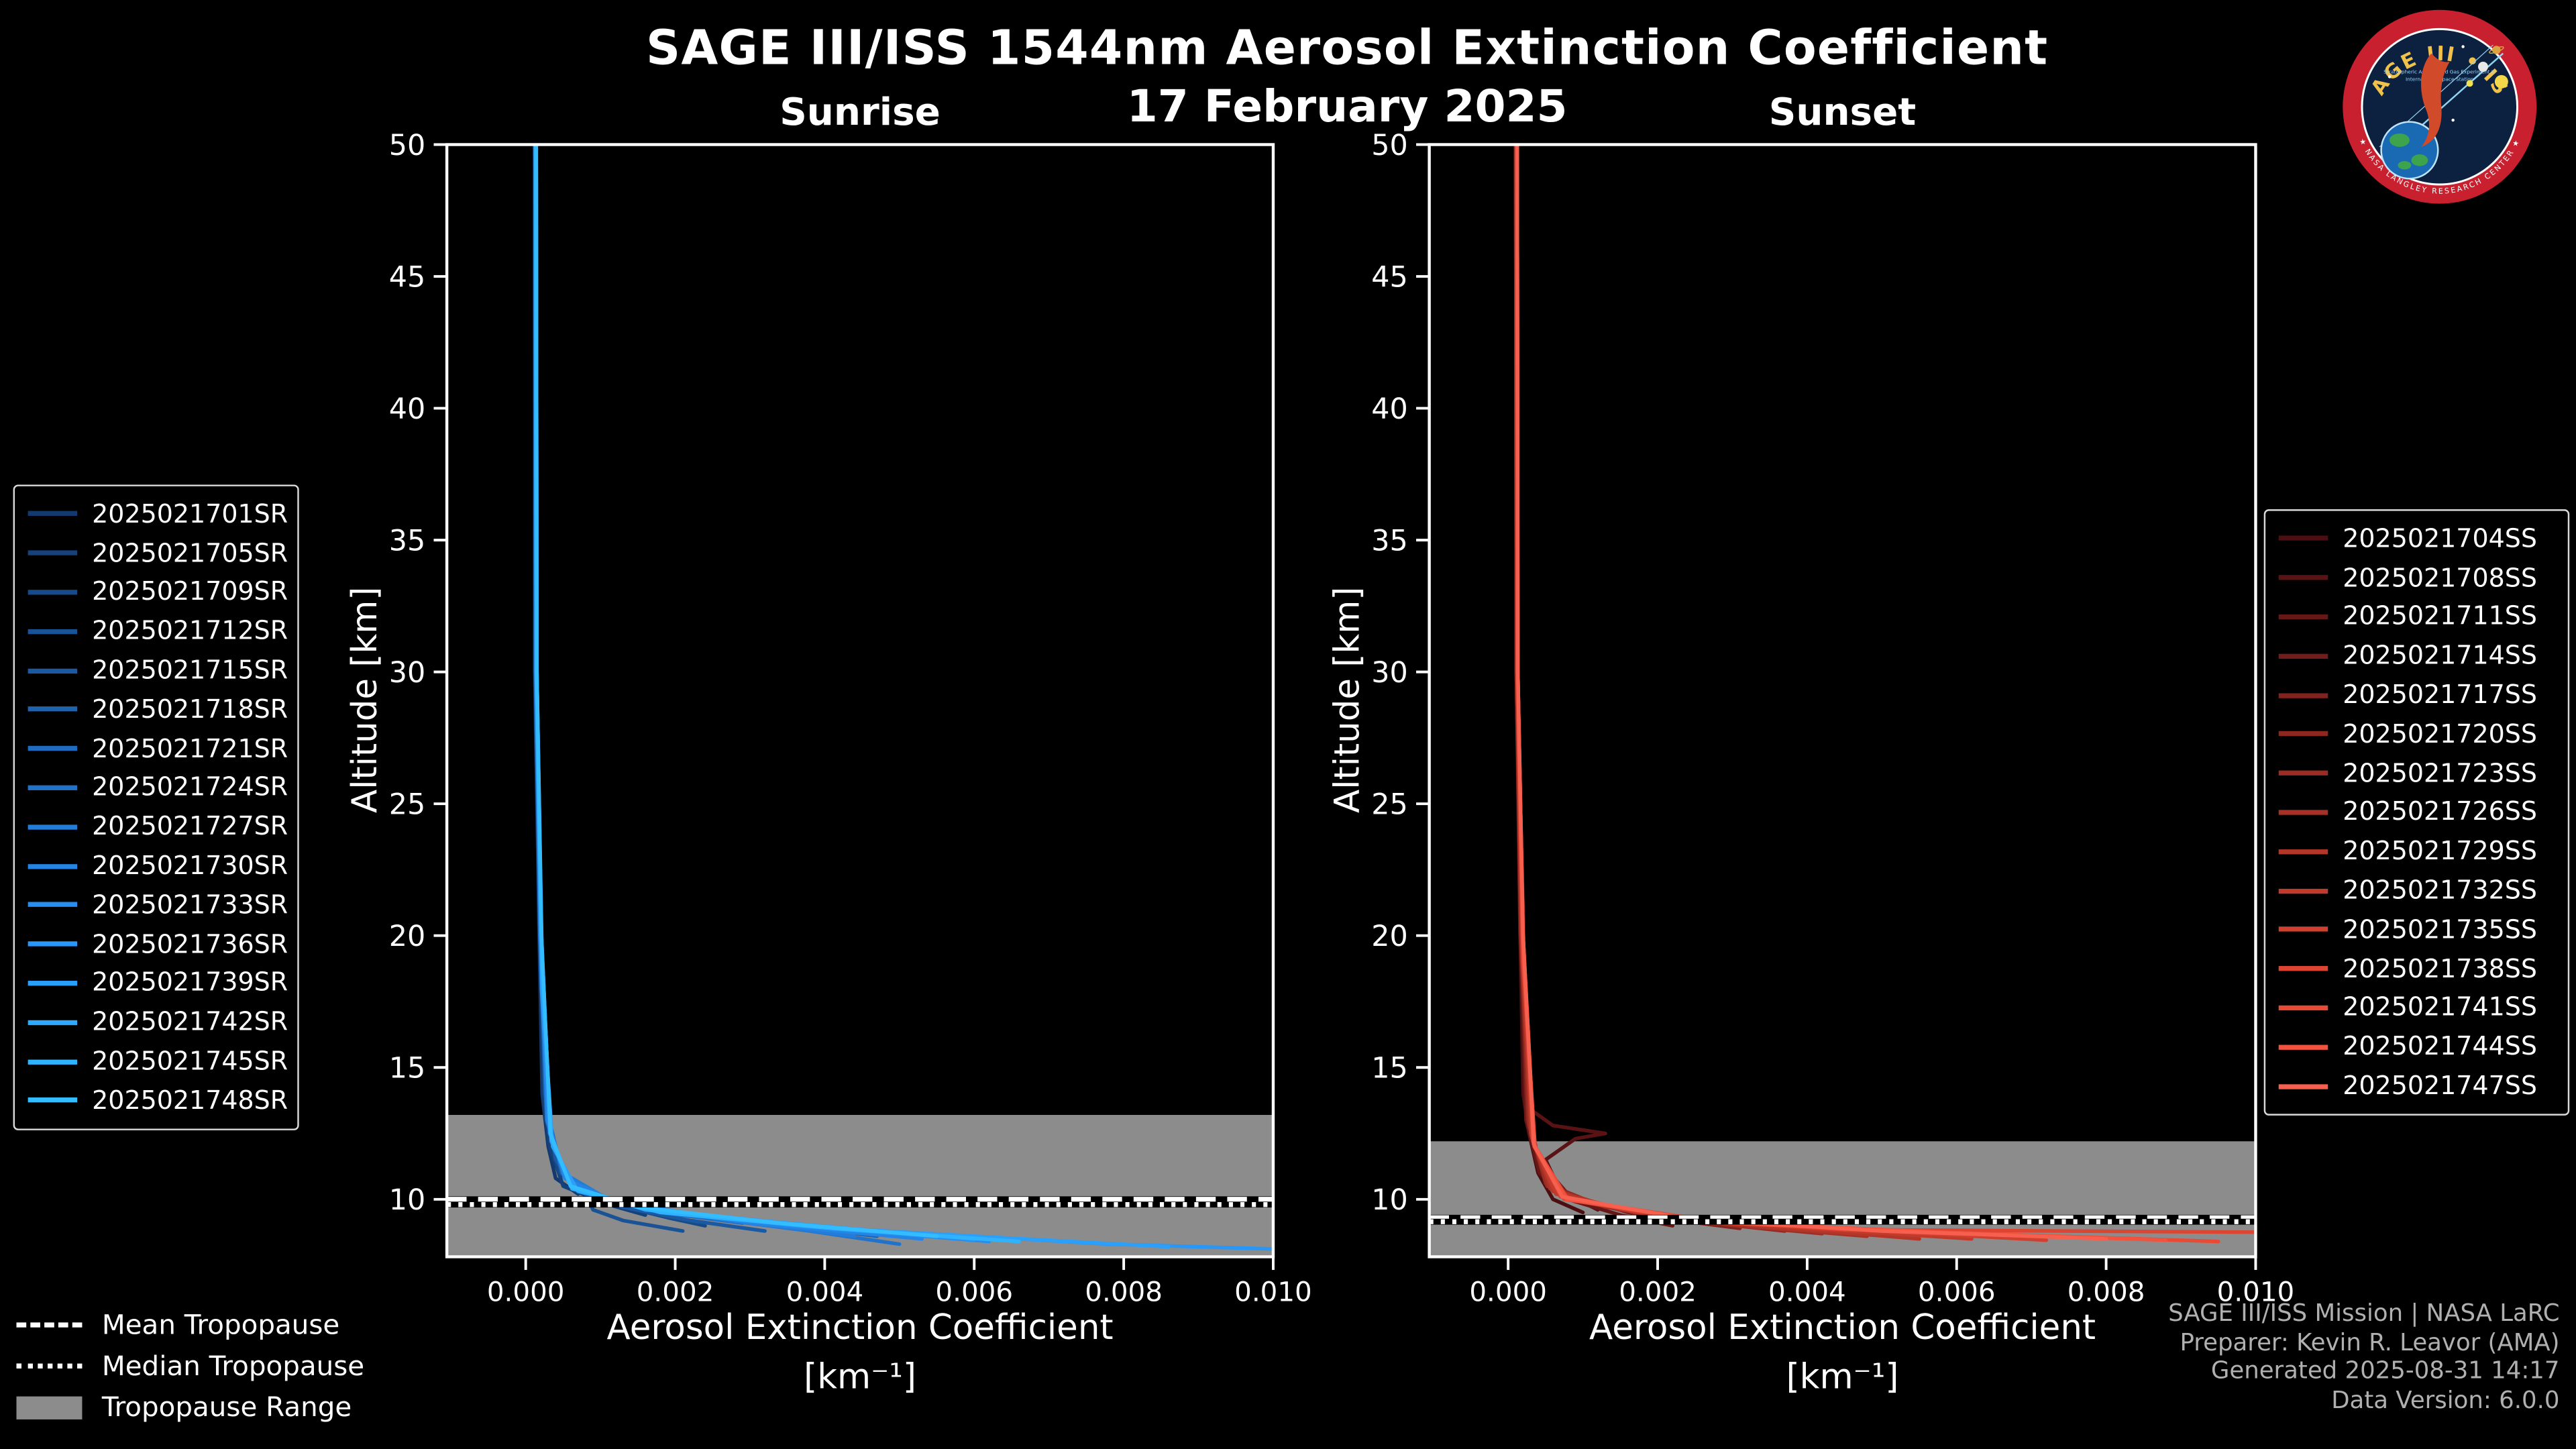  I want to click on y-tick-label: 50, so click(407, 145).